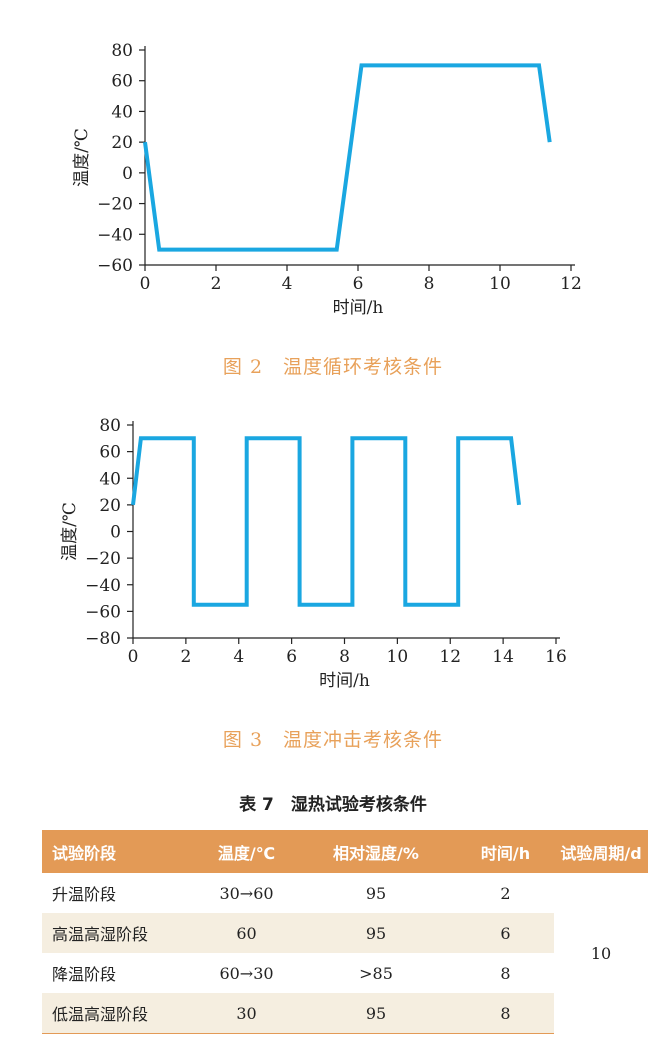  Describe the element at coordinates (246, 933) in the screenshot. I see `cell-temperature: 60` at that location.